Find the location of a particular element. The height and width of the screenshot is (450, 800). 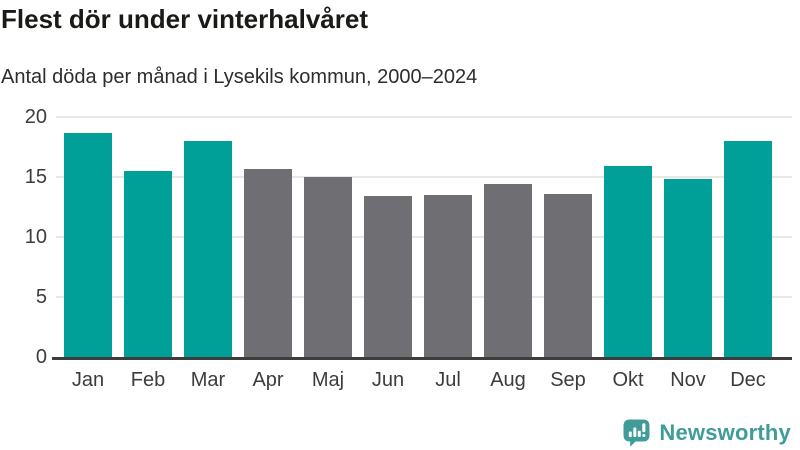

bar-dec is located at coordinates (748, 249).